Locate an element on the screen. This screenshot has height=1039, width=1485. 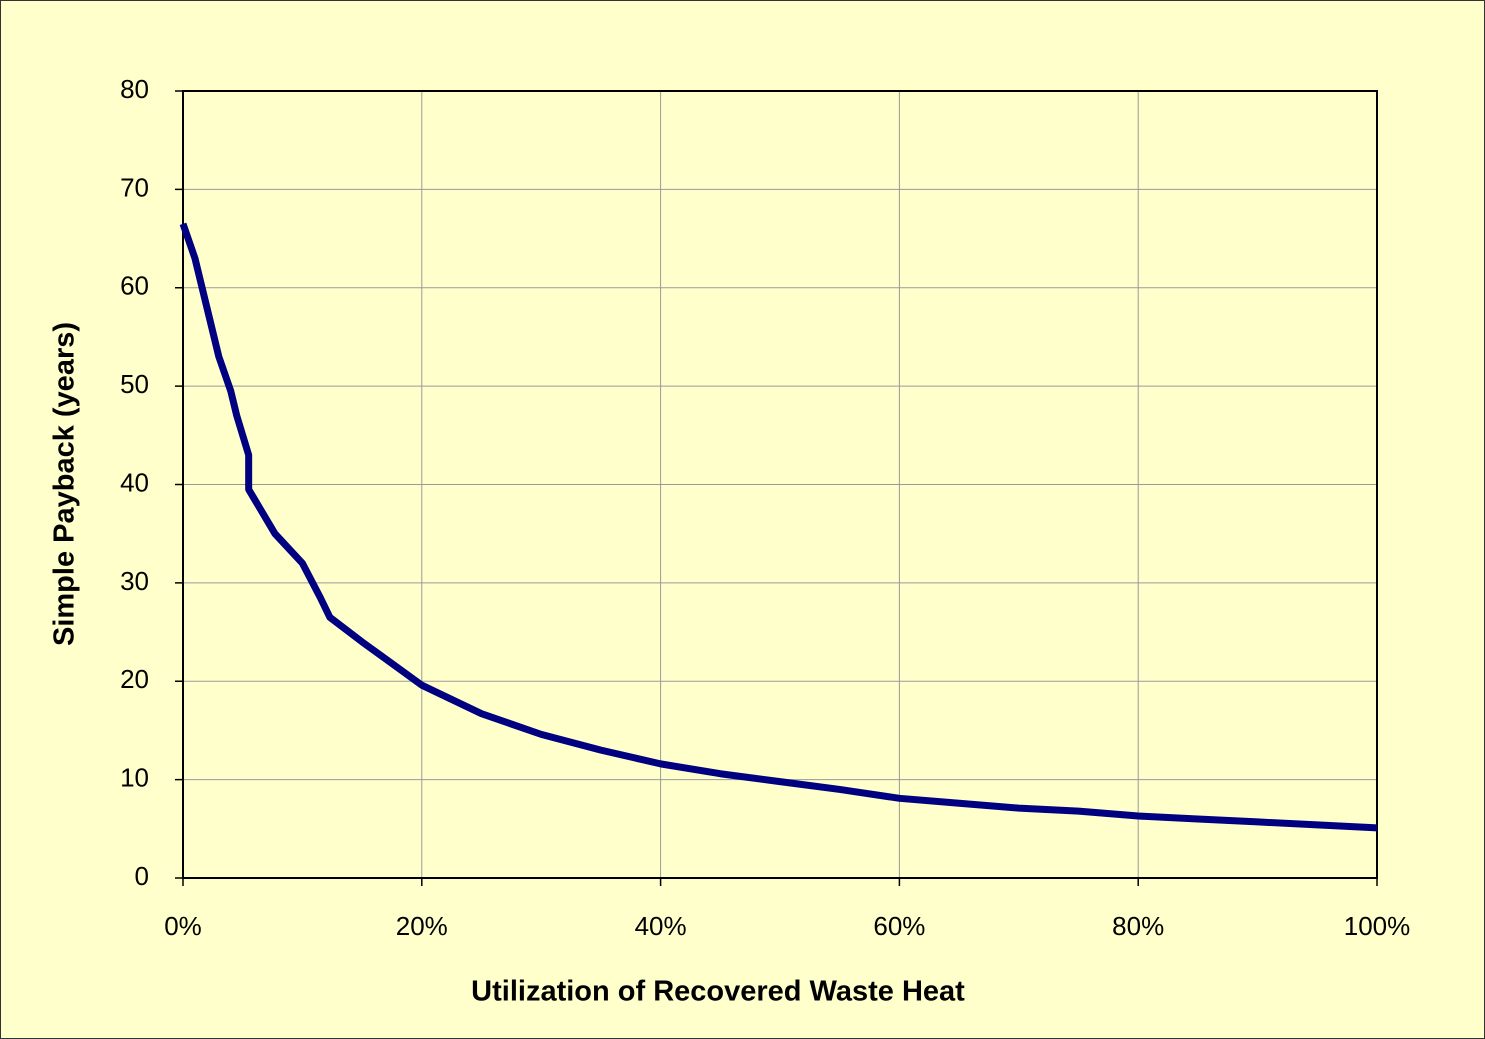
y-tick-label: 70 is located at coordinates (134, 187).